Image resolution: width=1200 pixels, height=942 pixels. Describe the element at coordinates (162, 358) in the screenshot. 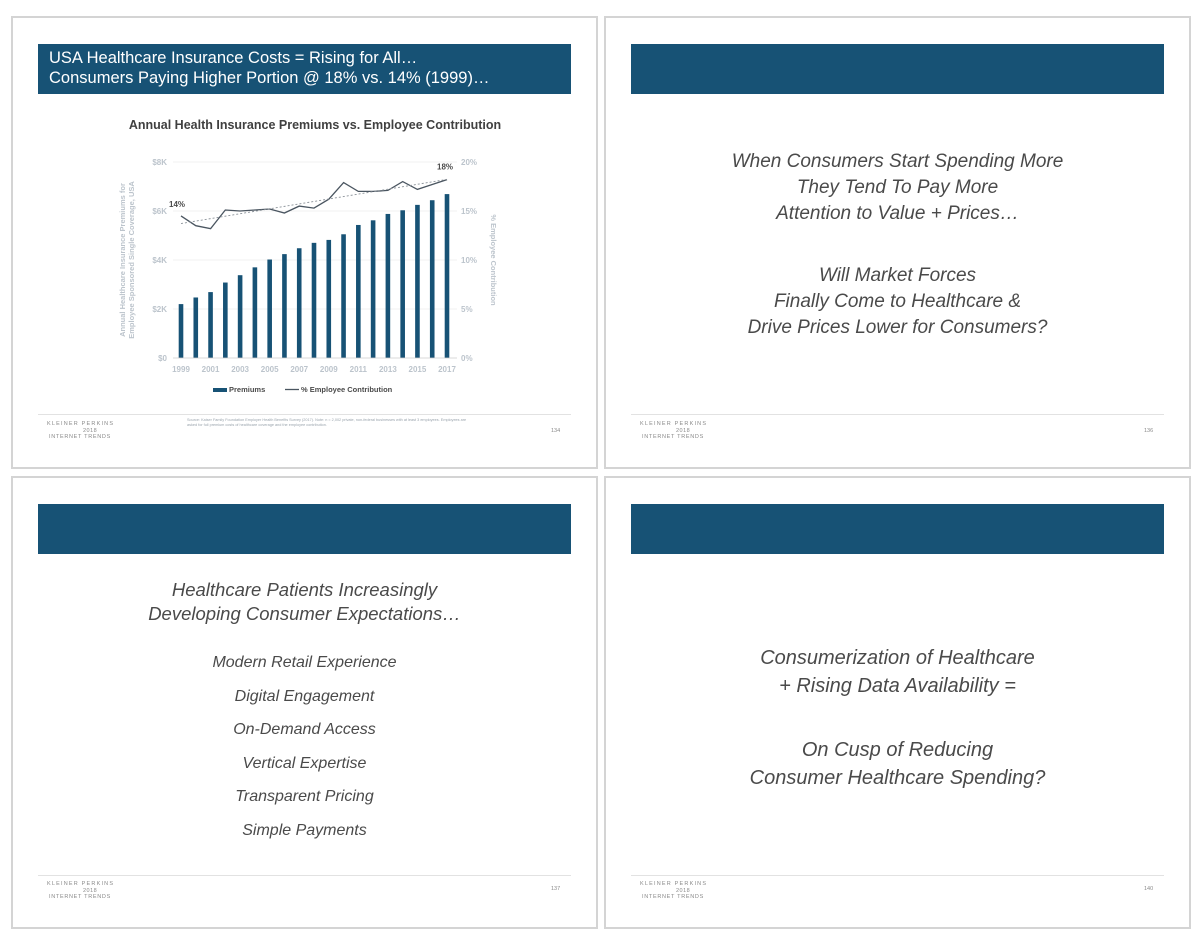

I see `y-tick-label: $0` at that location.